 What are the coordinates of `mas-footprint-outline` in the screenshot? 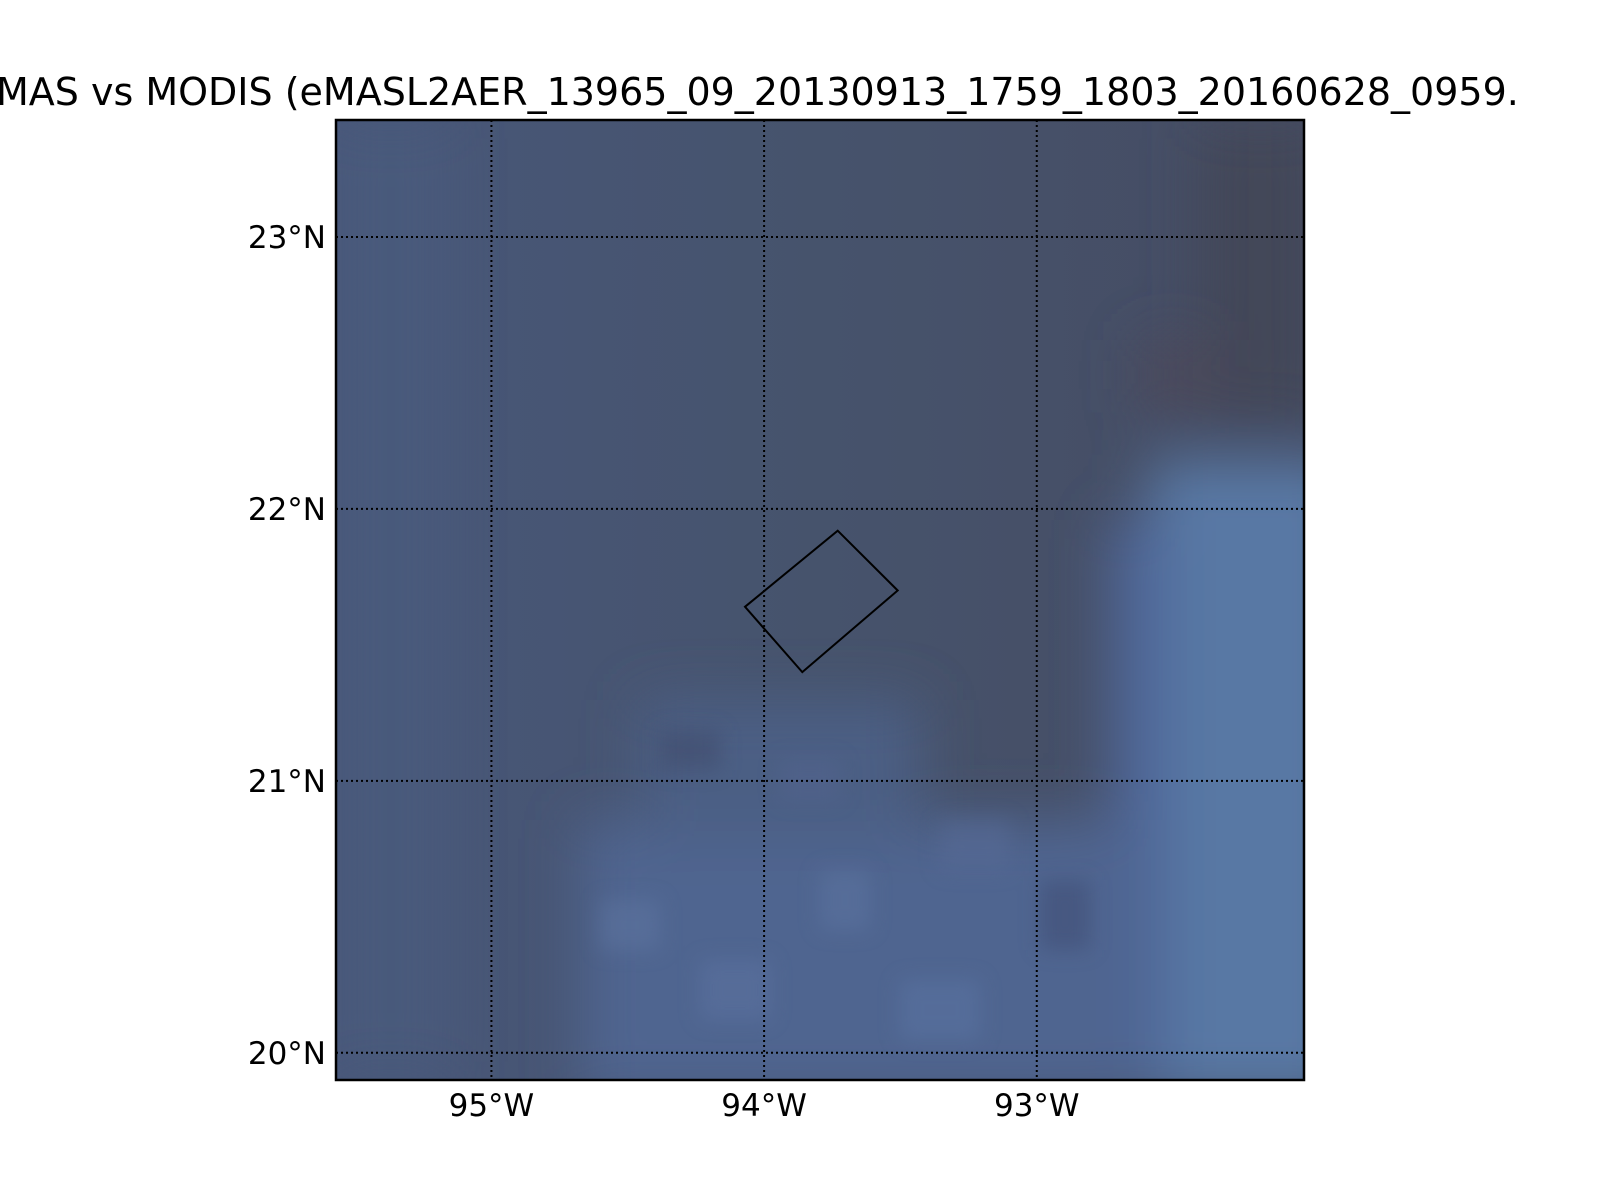 It's located at (821, 601).